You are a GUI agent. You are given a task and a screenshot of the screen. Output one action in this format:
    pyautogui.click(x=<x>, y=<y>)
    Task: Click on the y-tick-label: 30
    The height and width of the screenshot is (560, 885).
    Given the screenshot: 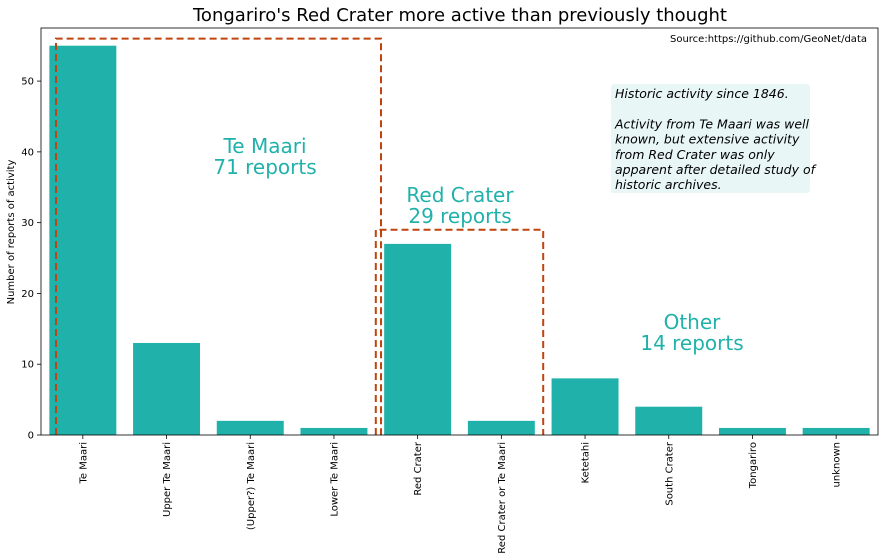 What is the action you would take?
    pyautogui.click(x=27, y=223)
    